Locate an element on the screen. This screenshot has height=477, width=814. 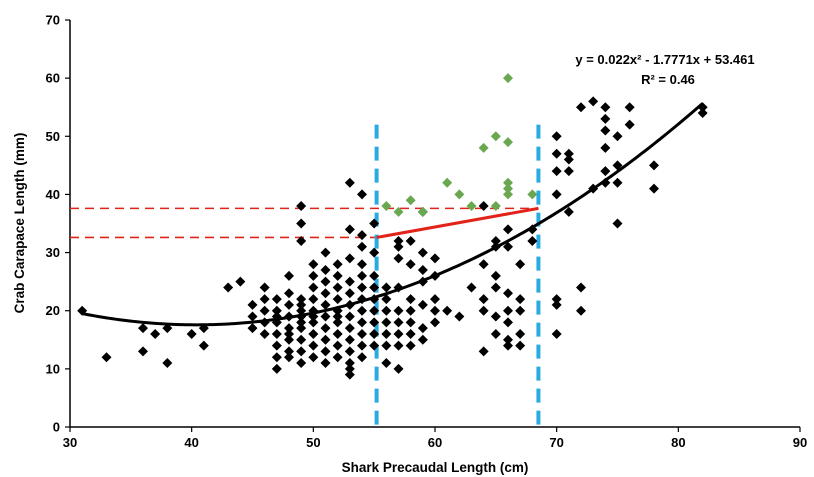
x-tick-label: 90 is located at coordinates (800, 442).